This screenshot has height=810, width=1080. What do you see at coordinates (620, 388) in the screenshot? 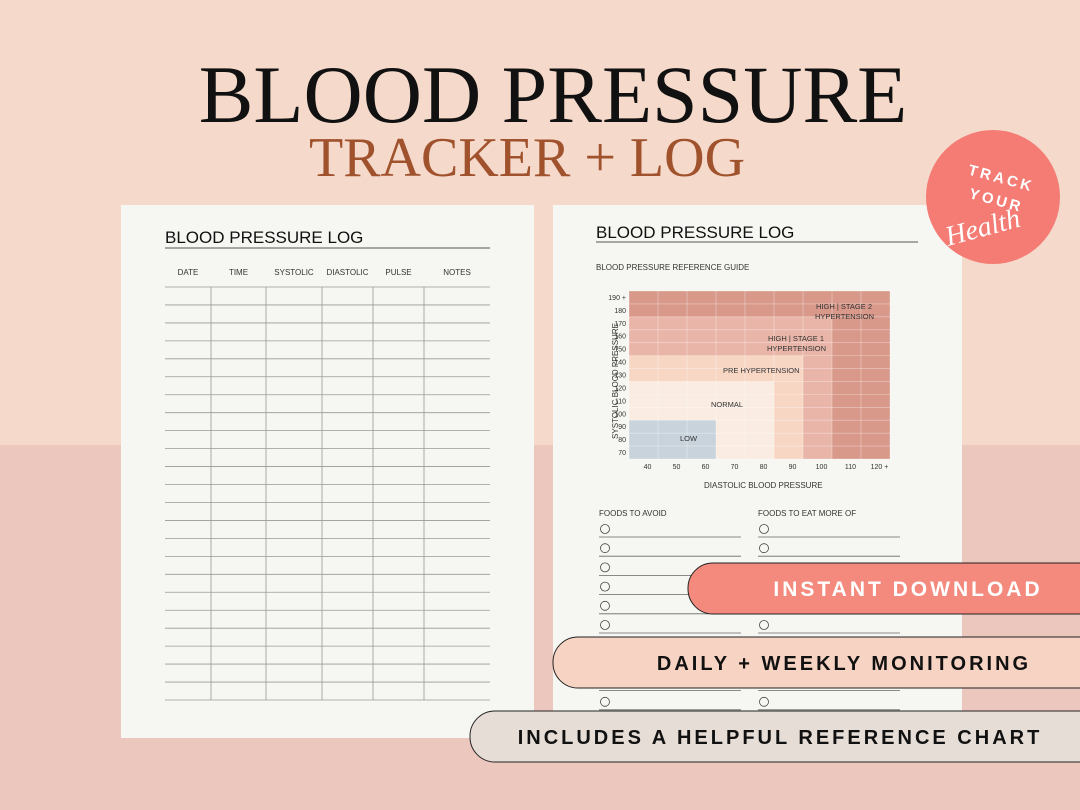
I see `y-tick-label: 120` at bounding box center [620, 388].